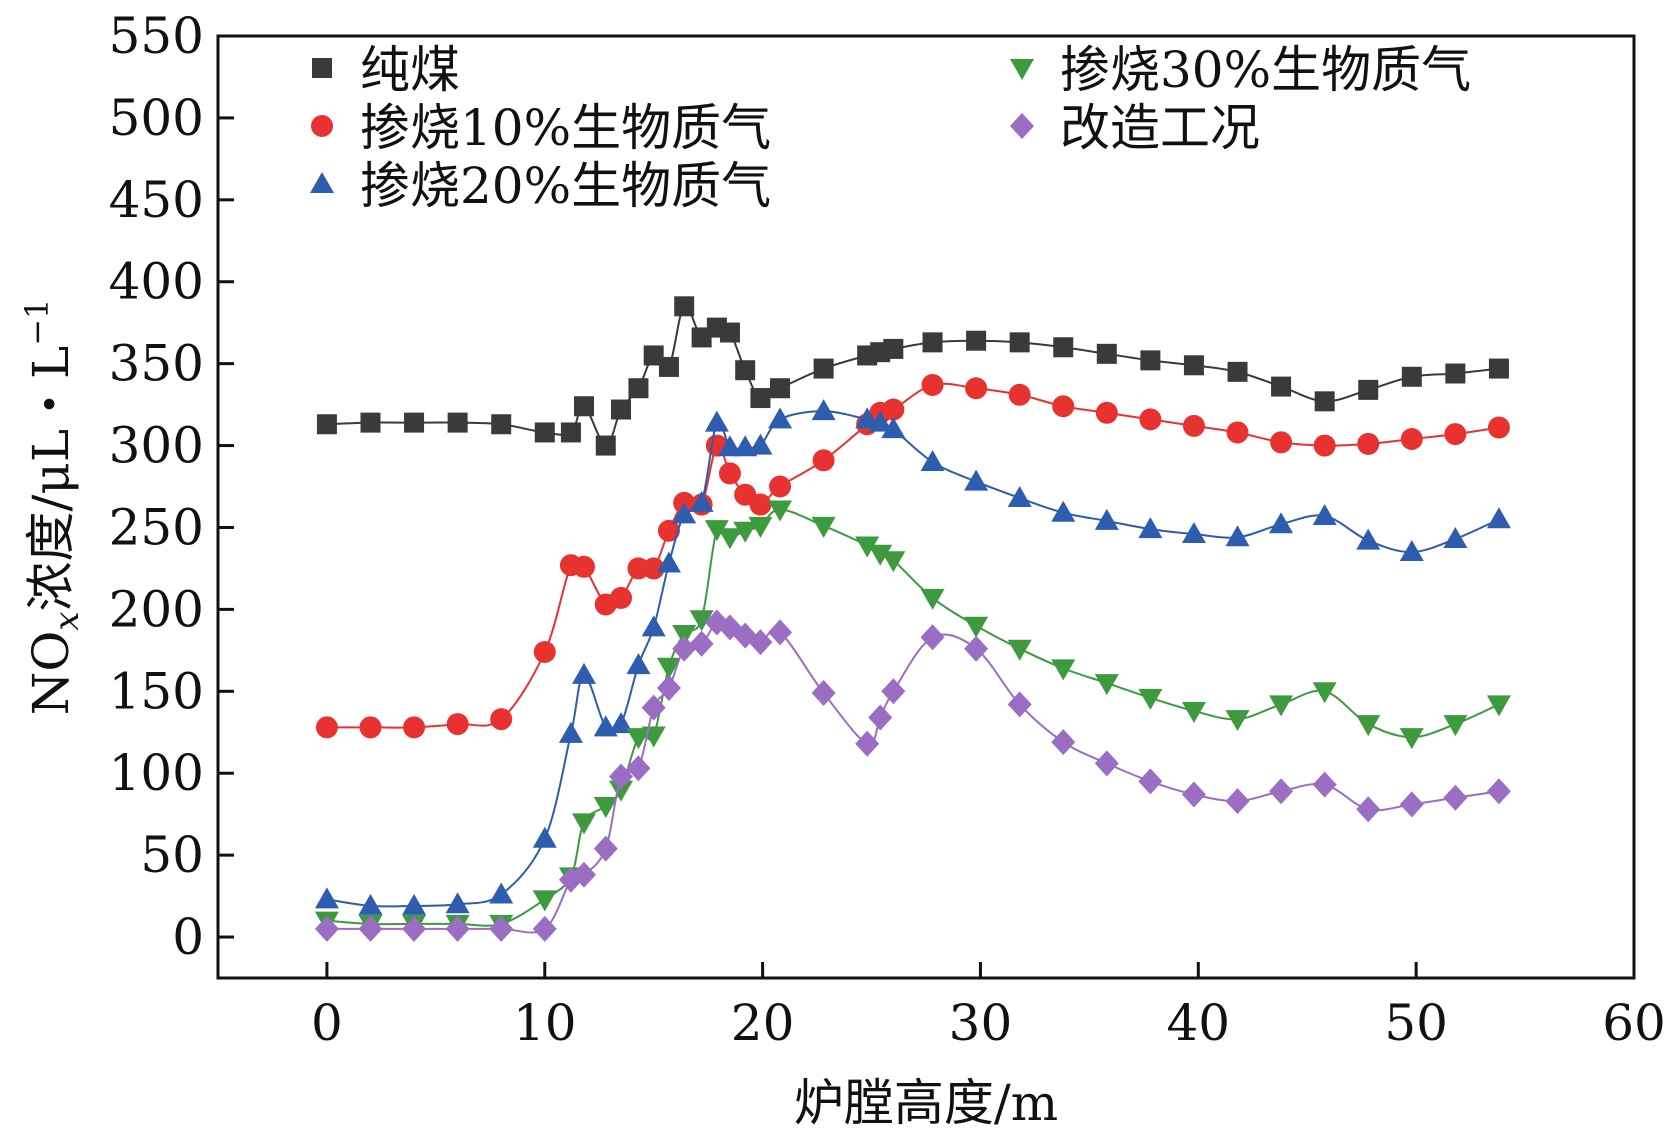  What do you see at coordinates (156, 282) in the screenshot?
I see `y-tick-label: 400` at bounding box center [156, 282].